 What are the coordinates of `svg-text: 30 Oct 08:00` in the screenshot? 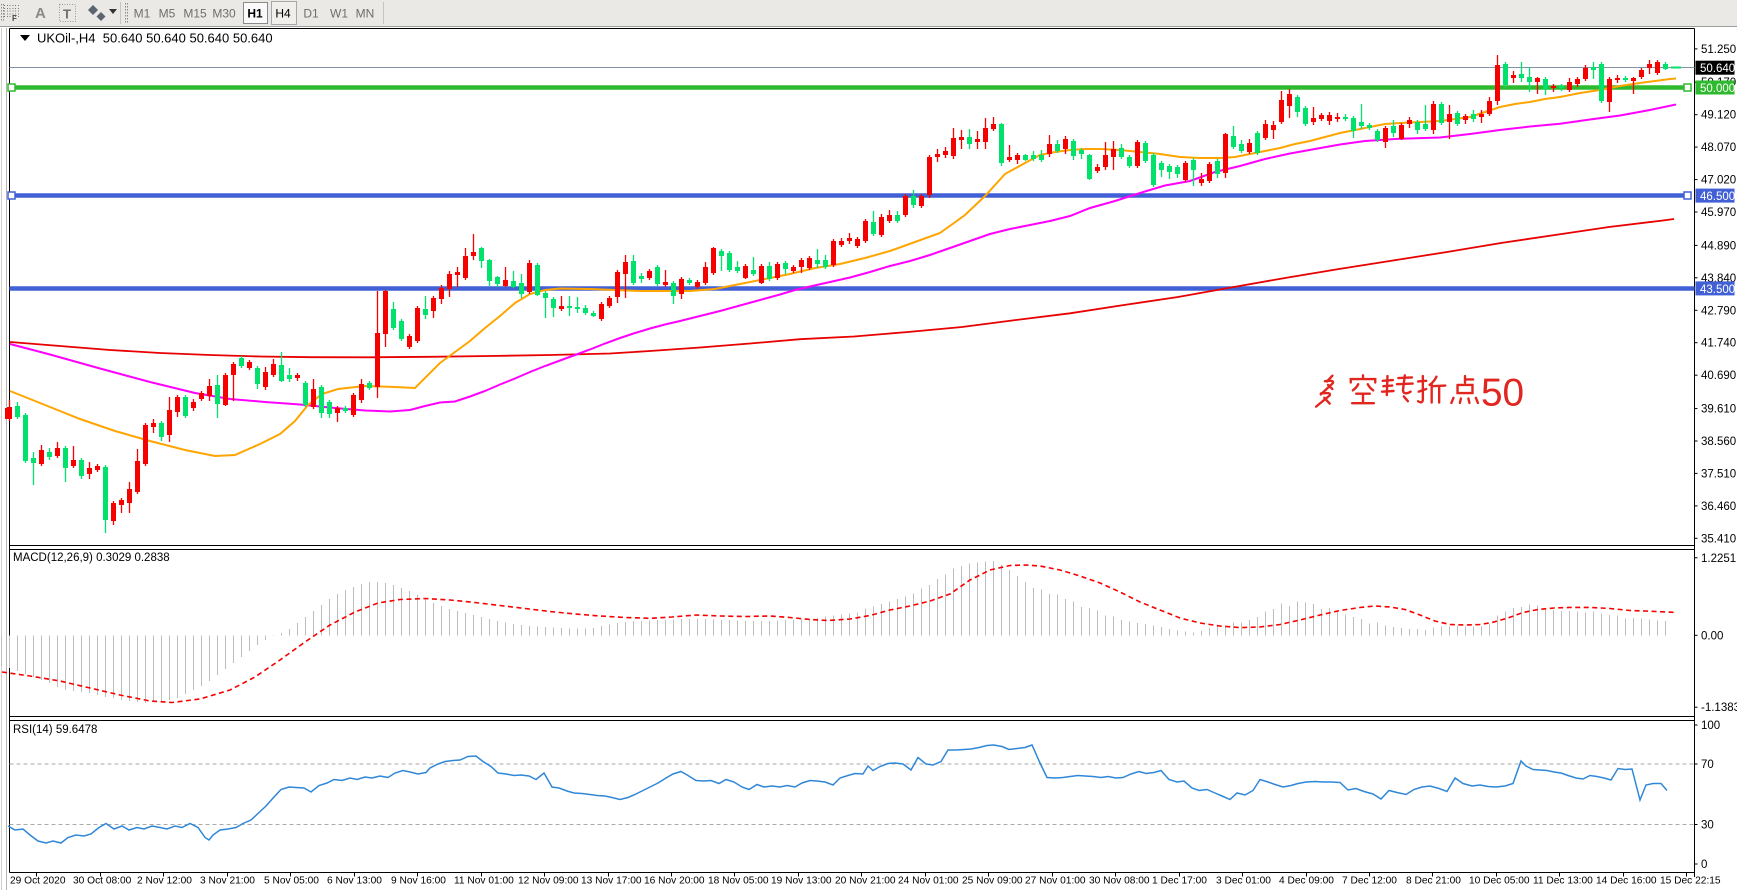 It's located at (102, 881).